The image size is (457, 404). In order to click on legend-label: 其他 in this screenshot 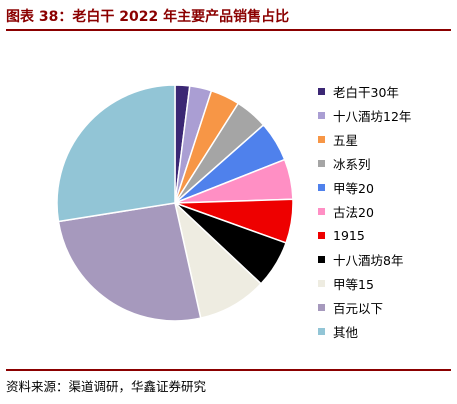, I will do `click(346, 332)`.